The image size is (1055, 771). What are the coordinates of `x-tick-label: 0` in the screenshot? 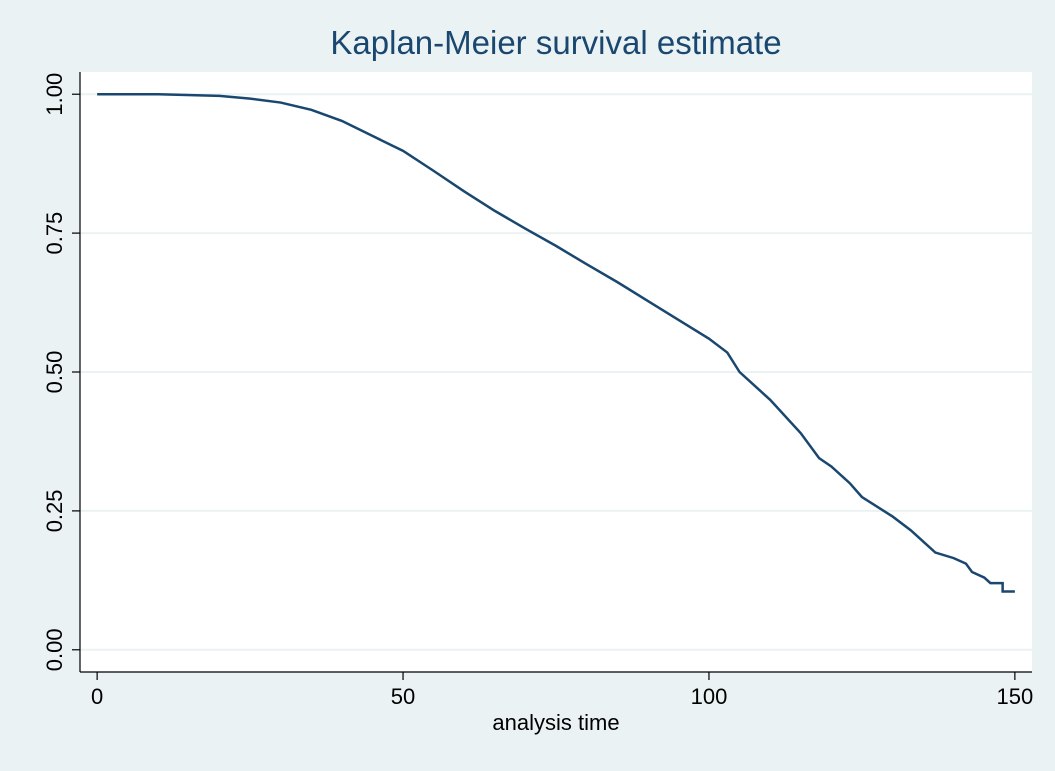 It's located at (97, 696).